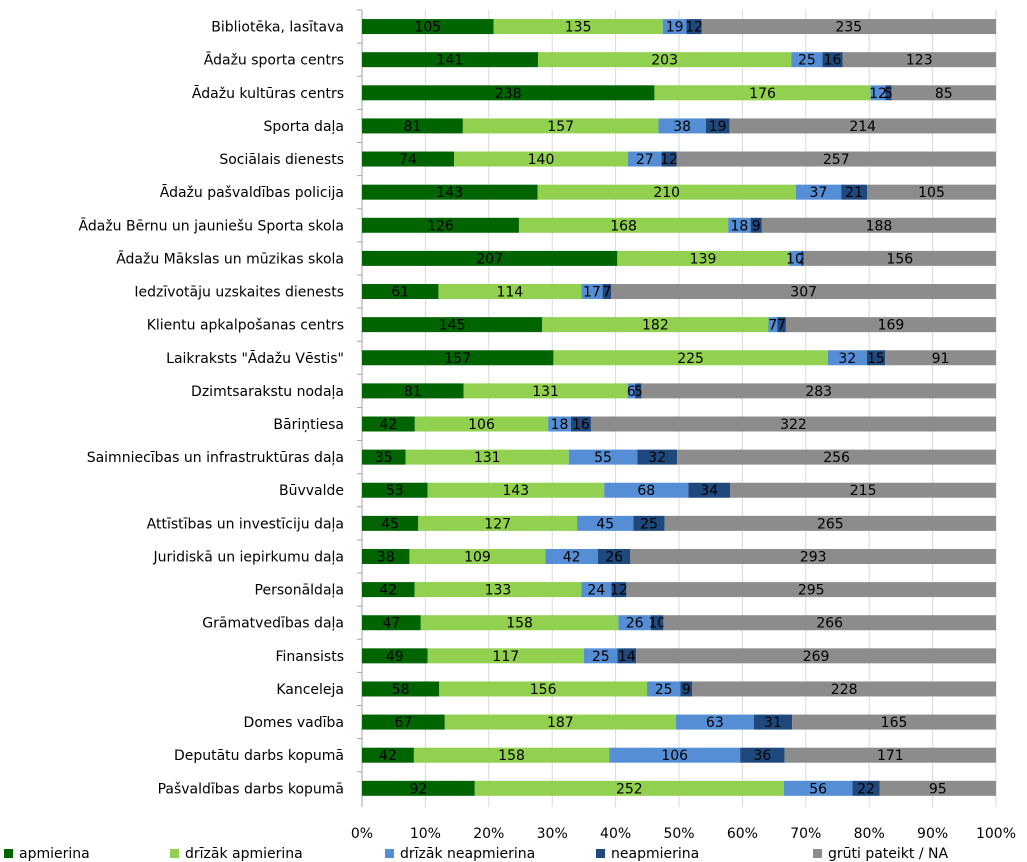  What do you see at coordinates (869, 834) in the screenshot?
I see `x-tick-label: 80%` at bounding box center [869, 834].